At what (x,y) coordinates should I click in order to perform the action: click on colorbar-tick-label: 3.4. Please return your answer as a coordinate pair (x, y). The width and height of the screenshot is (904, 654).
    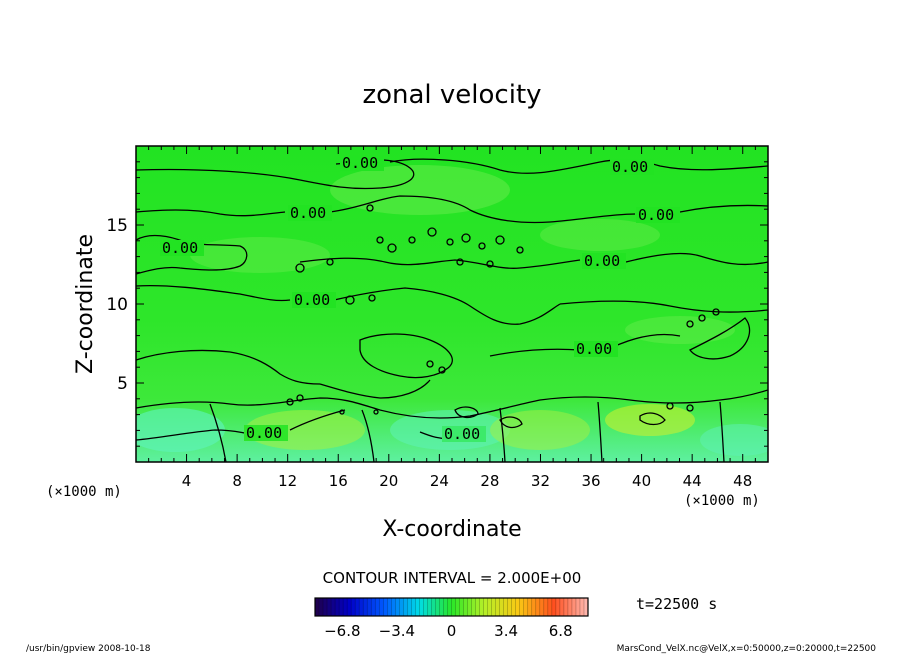
    Looking at the image, I should click on (506, 631).